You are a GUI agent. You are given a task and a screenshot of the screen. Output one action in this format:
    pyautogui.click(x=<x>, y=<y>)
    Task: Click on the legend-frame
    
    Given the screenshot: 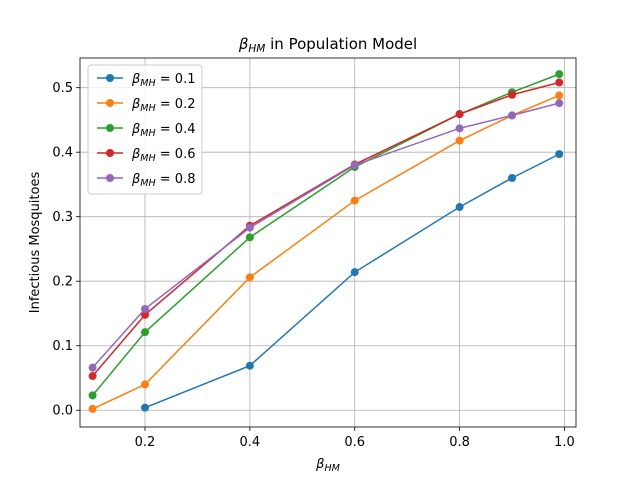 What is the action you would take?
    pyautogui.click(x=145, y=129)
    